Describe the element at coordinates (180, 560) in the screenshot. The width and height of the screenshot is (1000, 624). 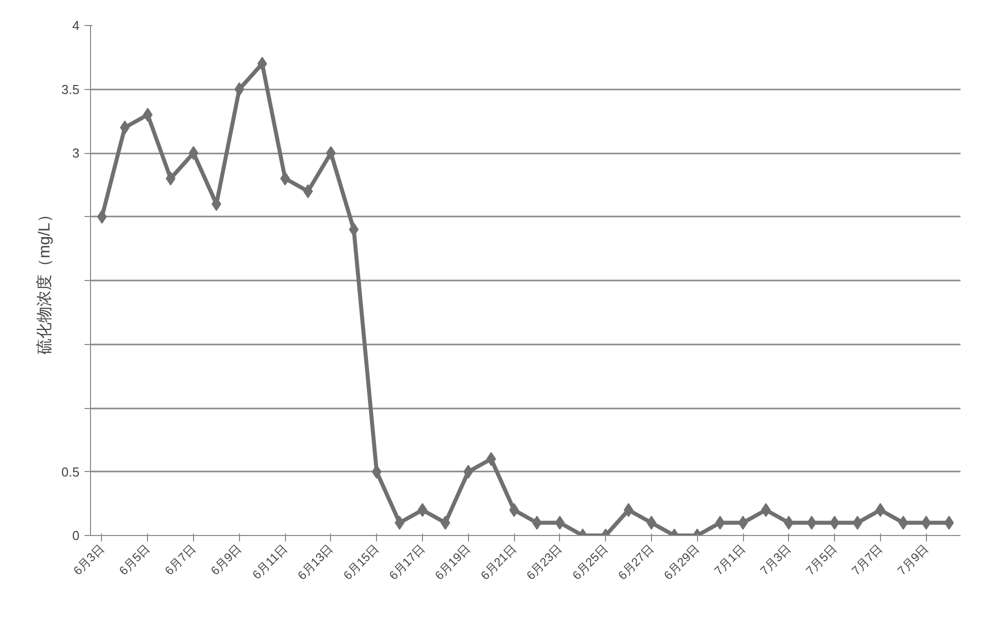
I see `x-tick-label: 6月7日` at that location.